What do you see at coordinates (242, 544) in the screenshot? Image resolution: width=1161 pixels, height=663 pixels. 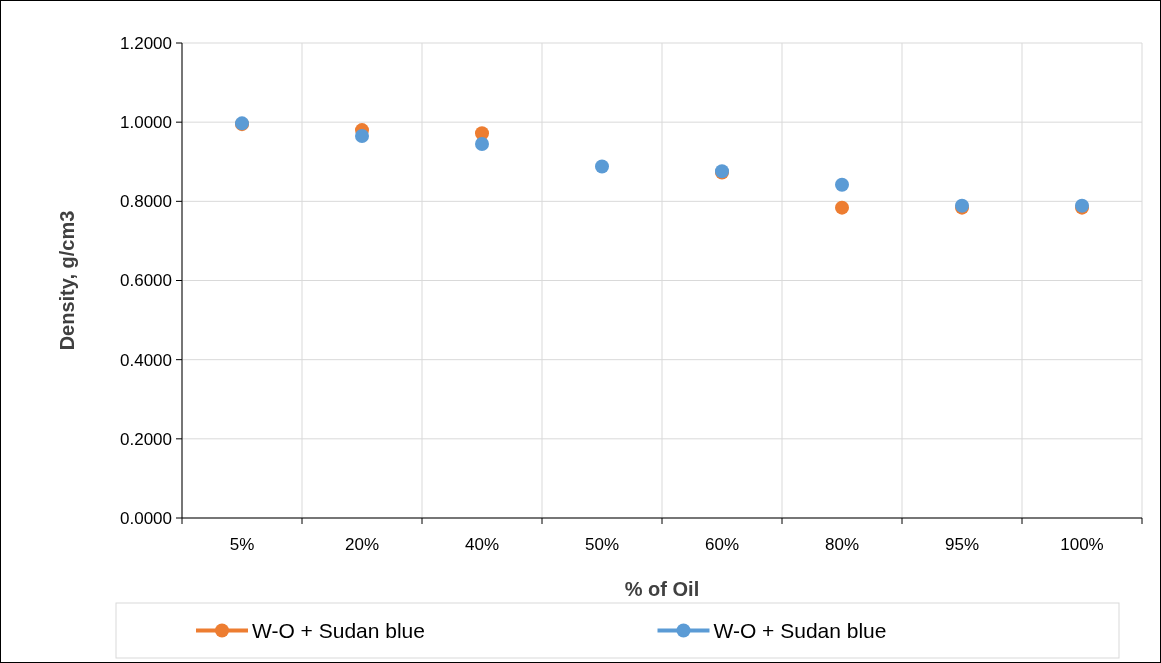 I see `x-tick-label: 5%` at bounding box center [242, 544].